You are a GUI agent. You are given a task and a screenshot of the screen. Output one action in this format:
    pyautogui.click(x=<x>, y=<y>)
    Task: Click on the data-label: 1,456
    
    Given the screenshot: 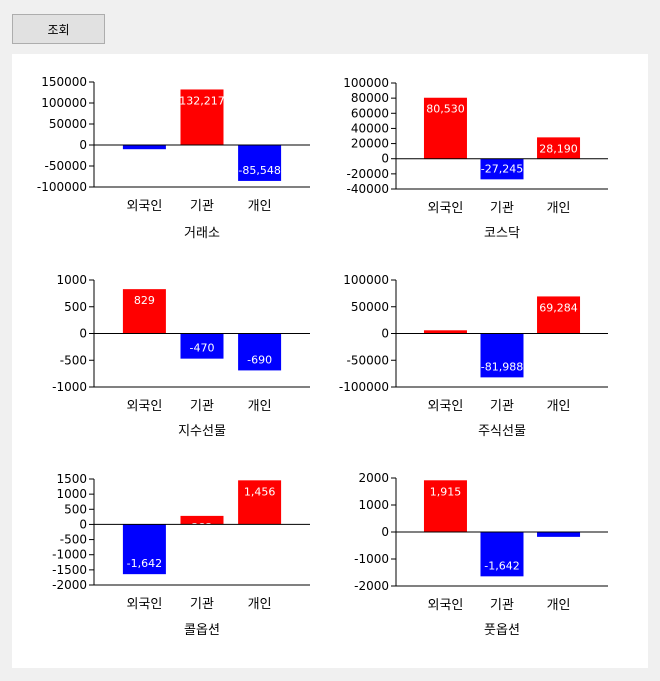 What is the action you would take?
    pyautogui.click(x=260, y=491)
    